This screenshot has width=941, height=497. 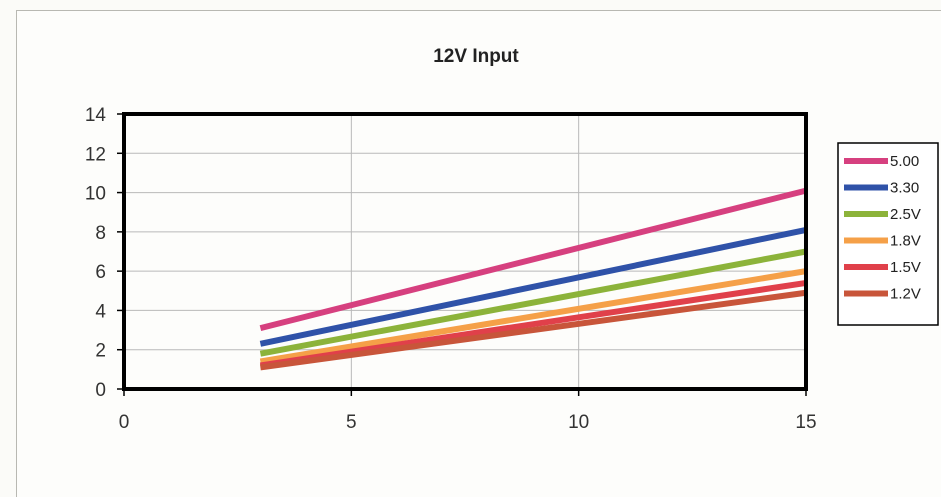 I want to click on legend: 5.00 3.30 2.5V 1.8V 1.5V 1.2V, so click(x=888, y=234).